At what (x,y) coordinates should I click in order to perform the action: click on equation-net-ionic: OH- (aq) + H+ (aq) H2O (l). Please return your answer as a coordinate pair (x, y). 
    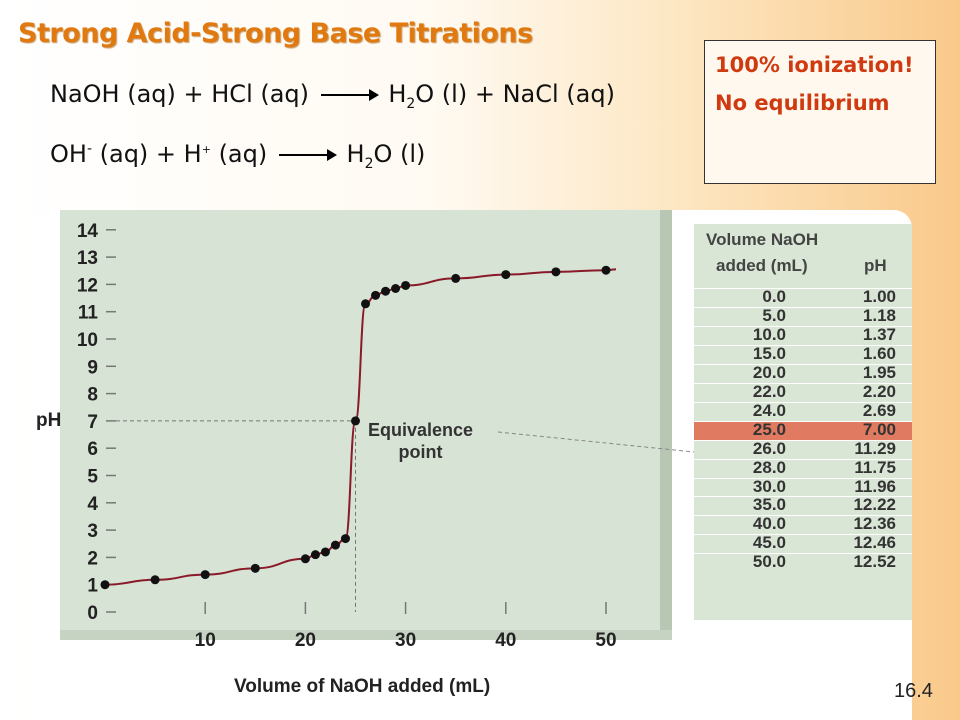
    Looking at the image, I should click on (237, 156).